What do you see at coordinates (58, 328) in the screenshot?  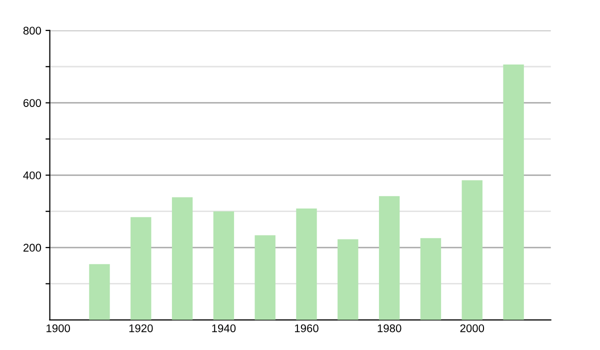 I see `x-tick-label: 1900` at bounding box center [58, 328].